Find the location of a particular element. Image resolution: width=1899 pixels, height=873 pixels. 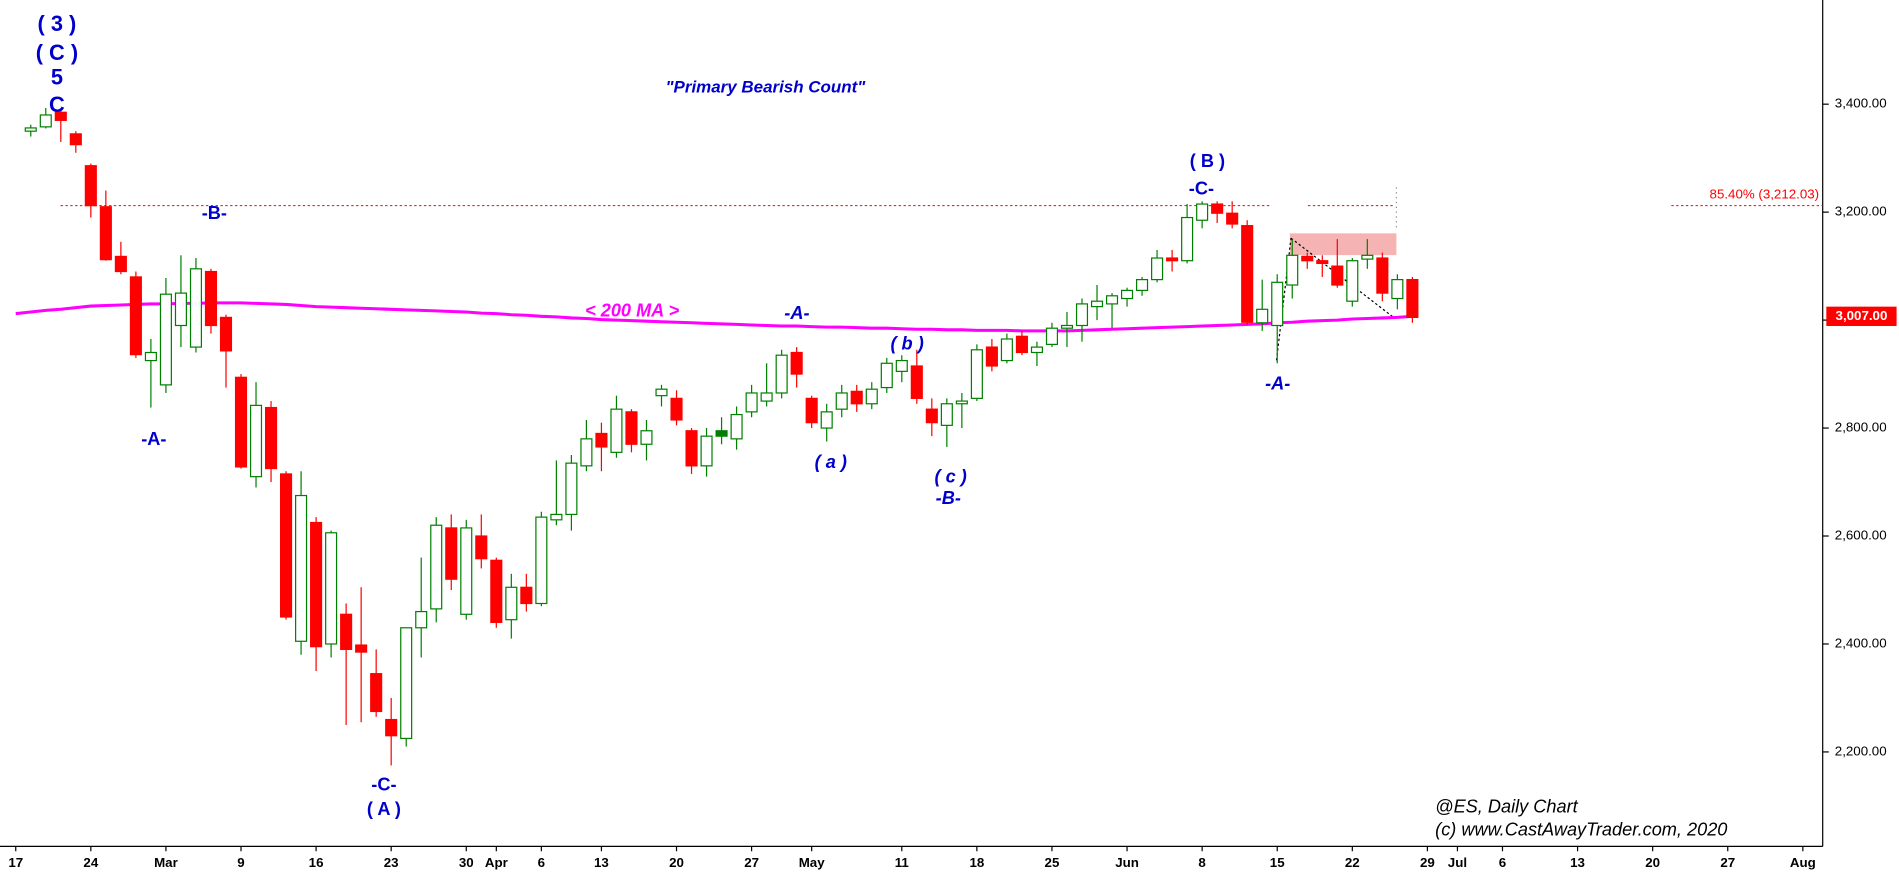

annotation: -B- is located at coordinates (948, 498).